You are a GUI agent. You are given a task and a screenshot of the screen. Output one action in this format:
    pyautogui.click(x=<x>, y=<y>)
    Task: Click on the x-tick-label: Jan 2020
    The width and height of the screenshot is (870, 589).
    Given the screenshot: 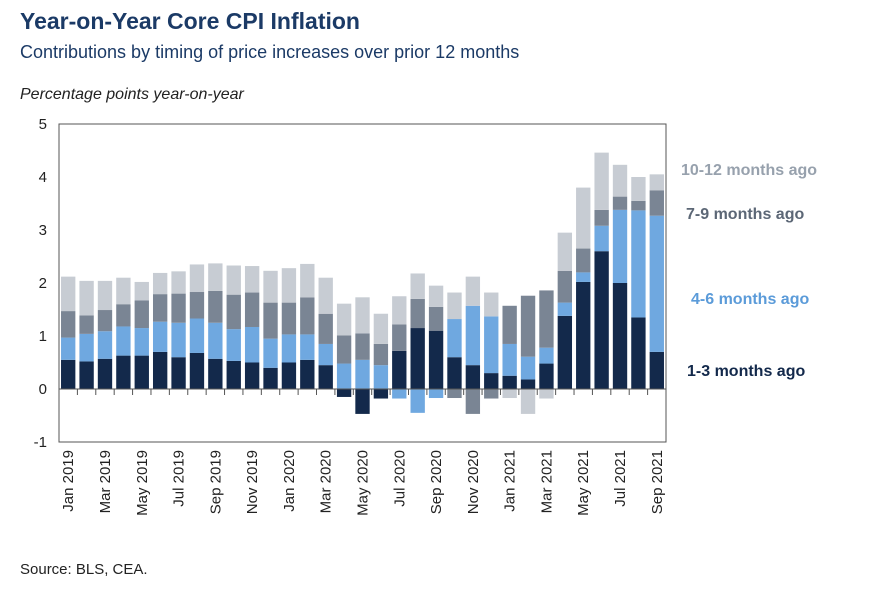 What is the action you would take?
    pyautogui.click(x=289, y=481)
    